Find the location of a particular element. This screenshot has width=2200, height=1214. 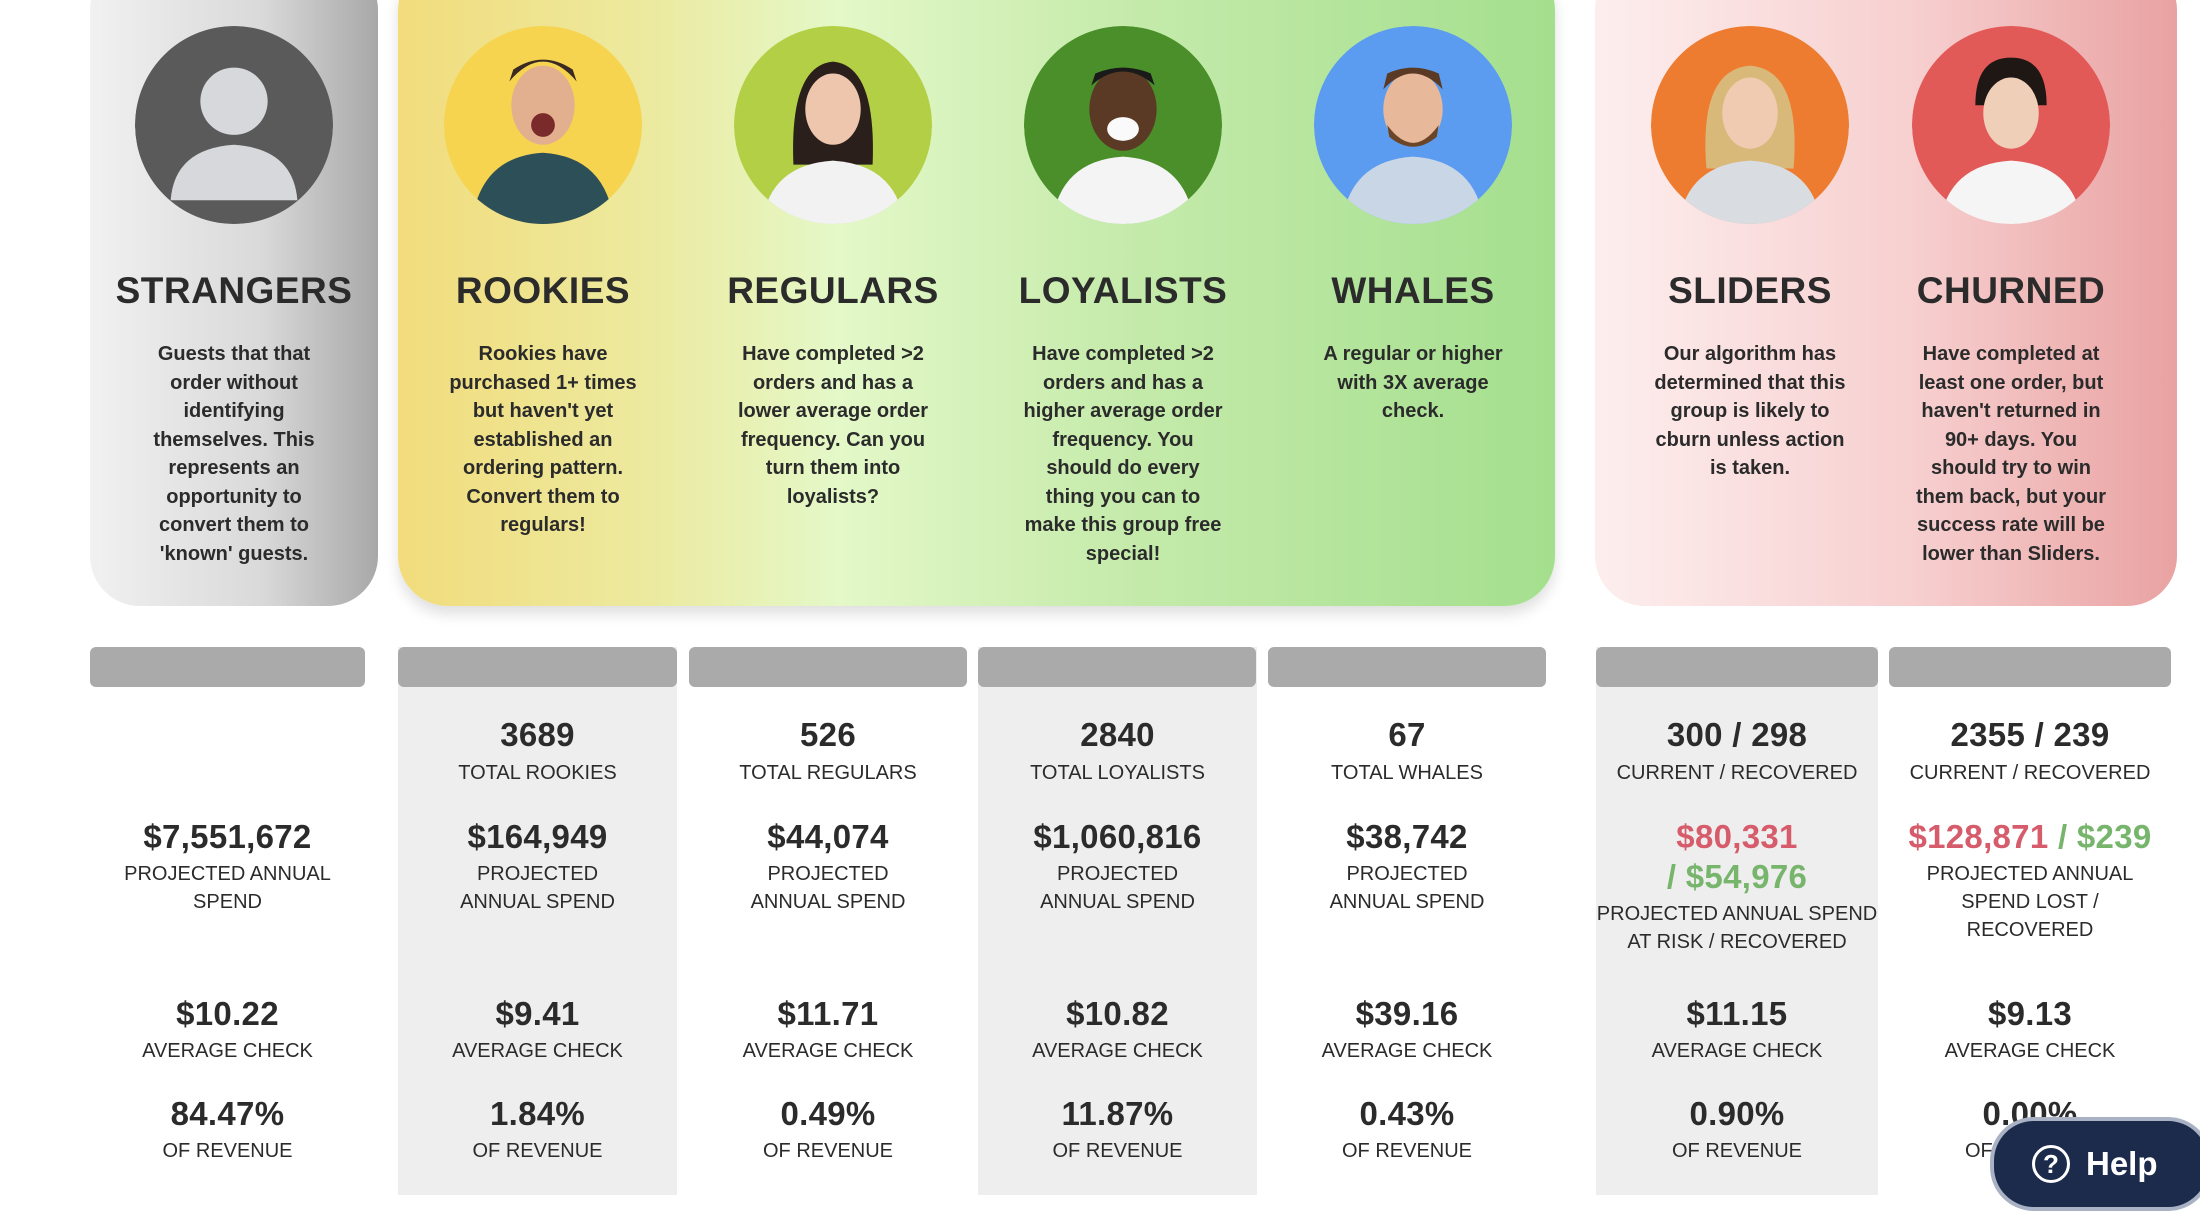

revenue-share-value: 84.47% is located at coordinates (227, 1113).